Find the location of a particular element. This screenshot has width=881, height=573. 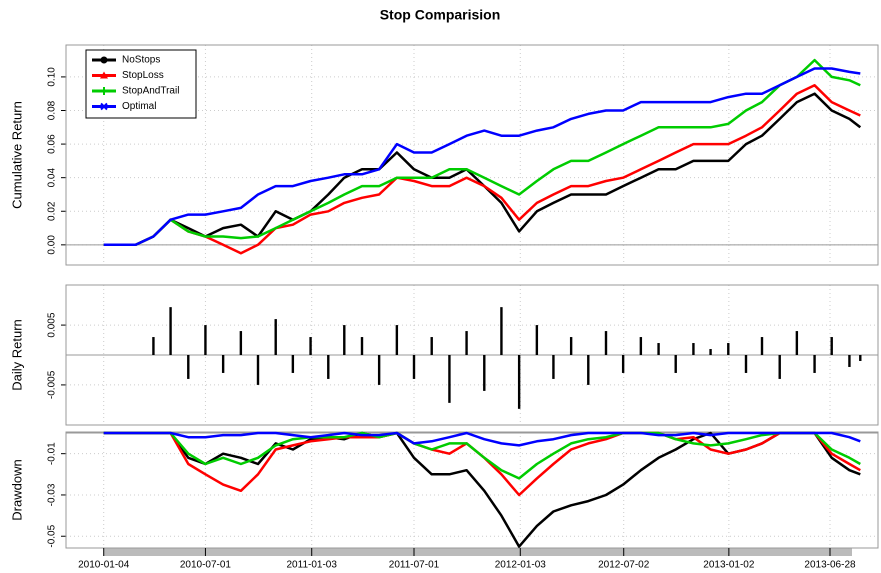

y-tick-label: 0.00 is located at coordinates (52, 245).